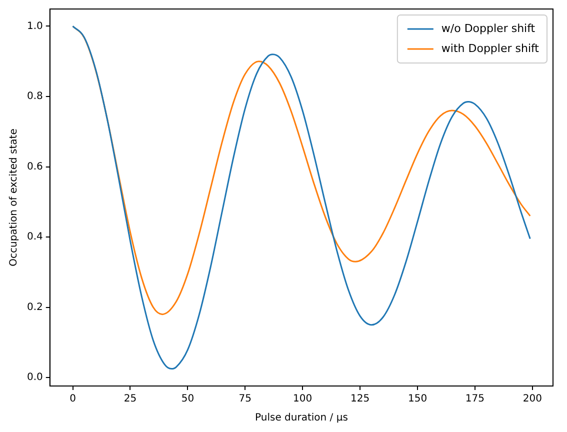  What do you see at coordinates (245, 399) in the screenshot?
I see `x-tick-label: 75` at bounding box center [245, 399].